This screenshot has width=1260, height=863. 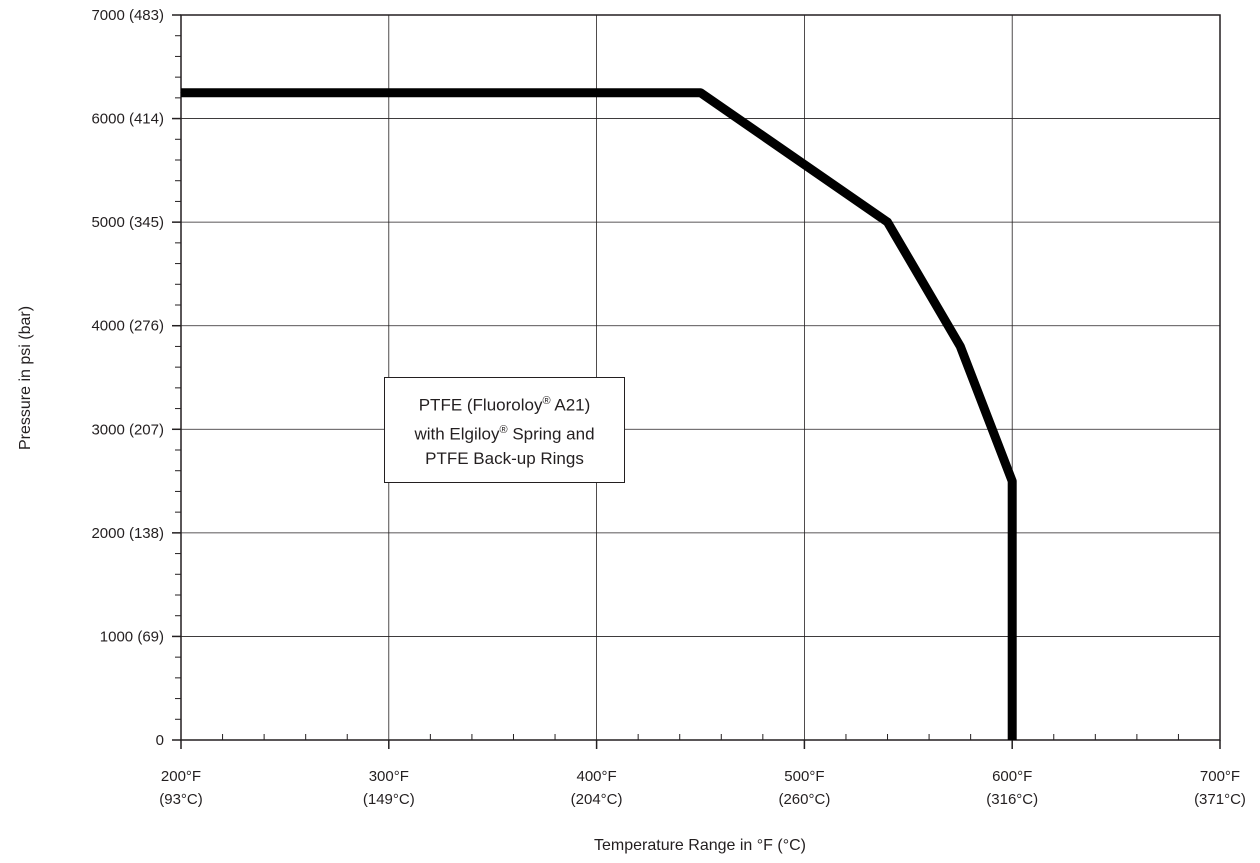 I want to click on x-tick-label-celsius: (371°C), so click(x=1220, y=799).